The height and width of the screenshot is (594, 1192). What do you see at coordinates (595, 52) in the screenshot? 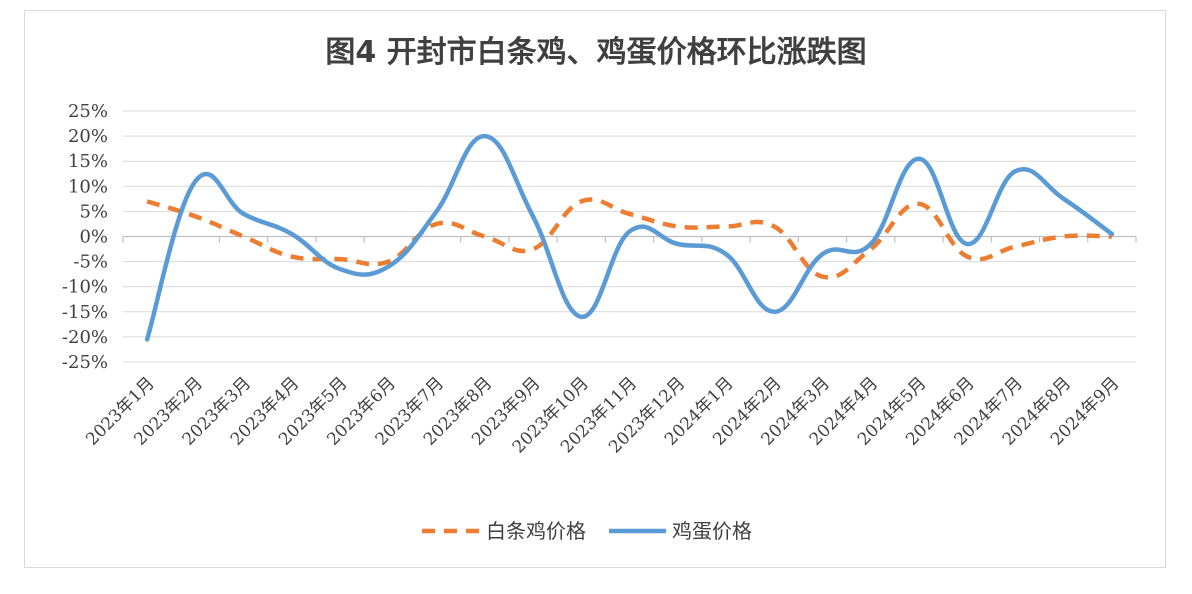
I see `chart-title: 图4 开封市白条鸡、鸡蛋价格环比涨跌图` at bounding box center [595, 52].